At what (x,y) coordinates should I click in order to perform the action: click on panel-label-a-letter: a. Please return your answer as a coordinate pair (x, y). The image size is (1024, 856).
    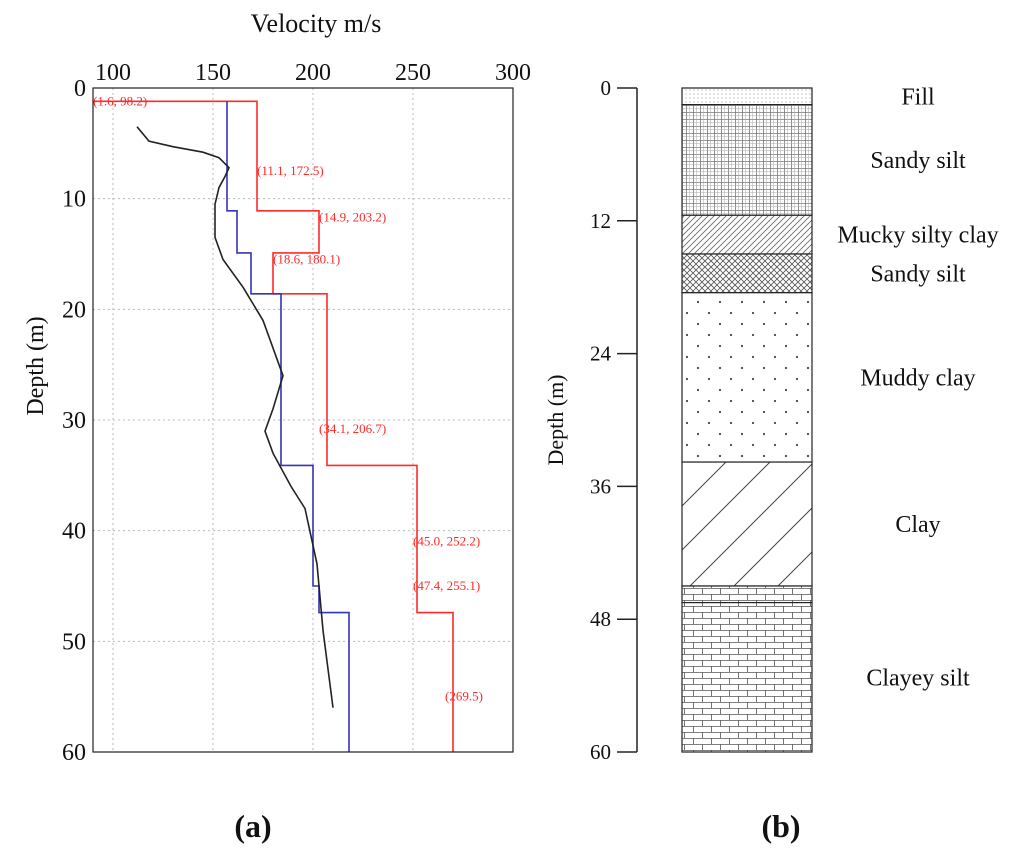
    Looking at the image, I should click on (253, 826).